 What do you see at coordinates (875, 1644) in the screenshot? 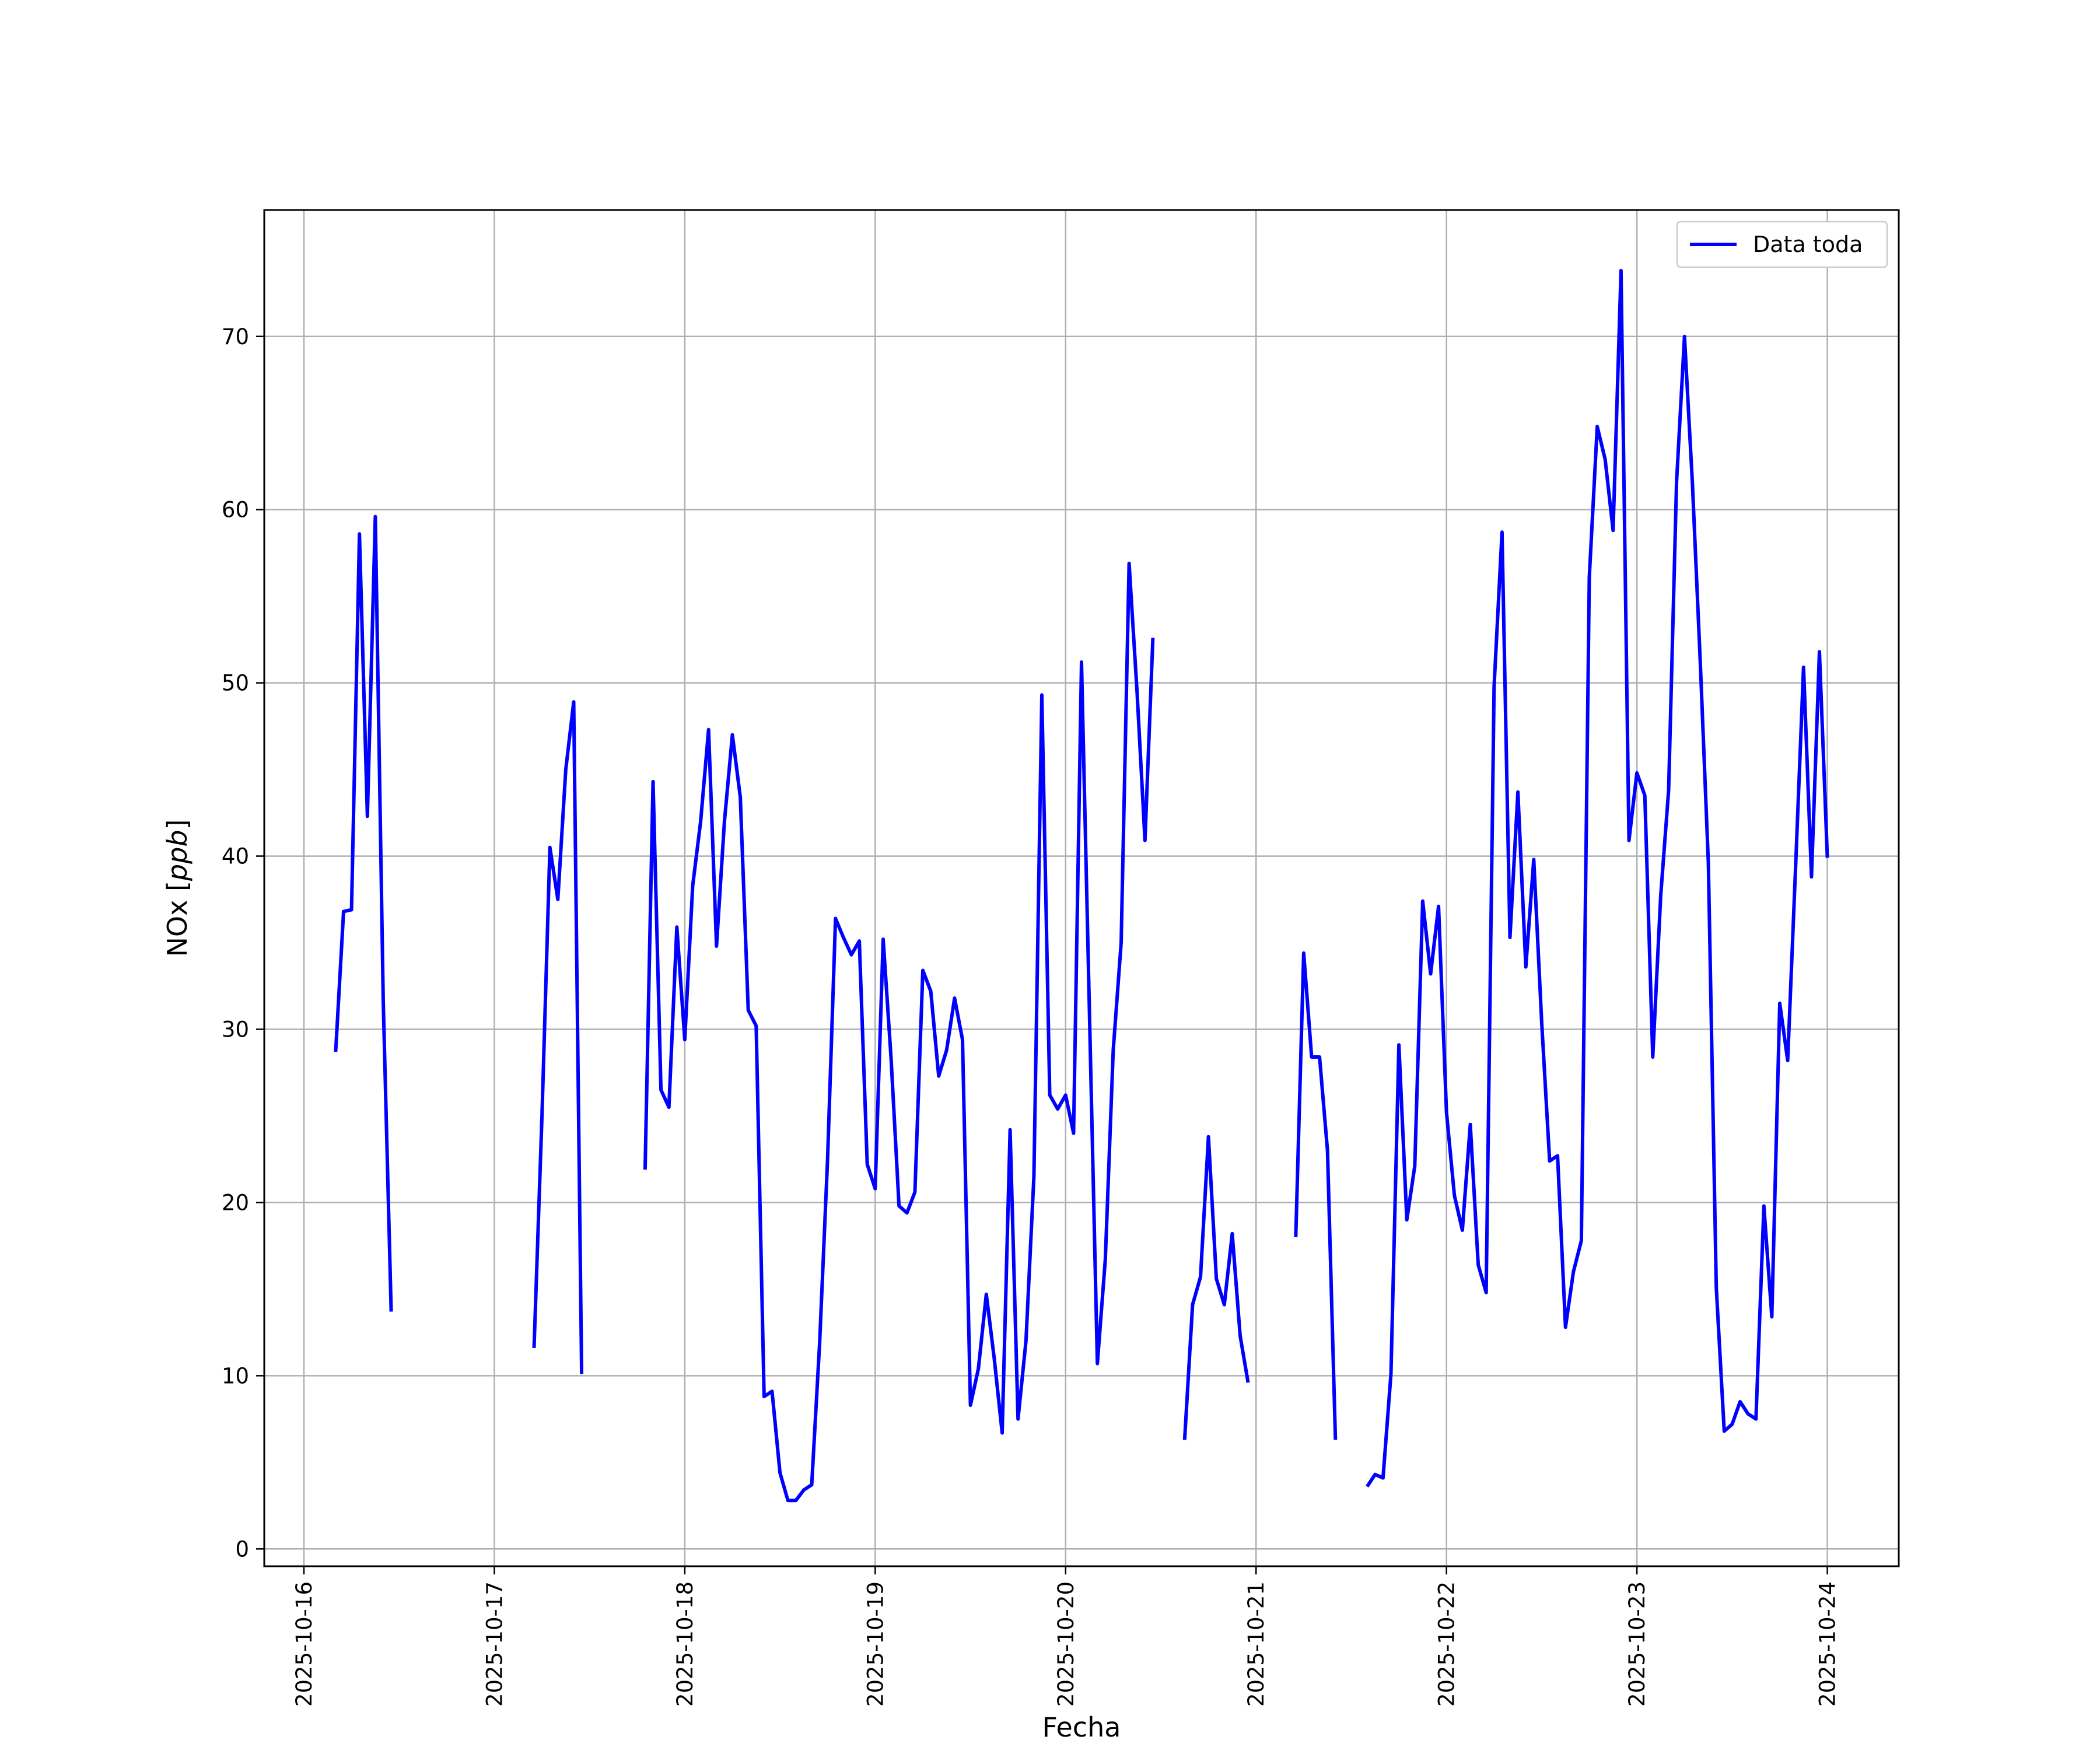
I see `x-tick-label-3: 2025-10-19` at bounding box center [875, 1644].